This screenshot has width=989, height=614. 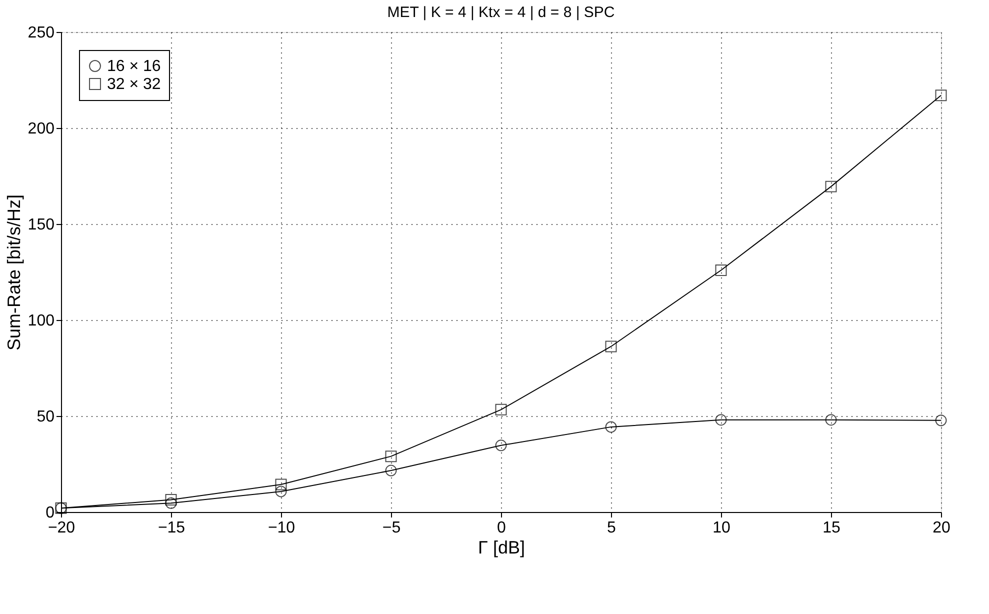 What do you see at coordinates (134, 84) in the screenshot?
I see `legend-label: 32 × 32` at bounding box center [134, 84].